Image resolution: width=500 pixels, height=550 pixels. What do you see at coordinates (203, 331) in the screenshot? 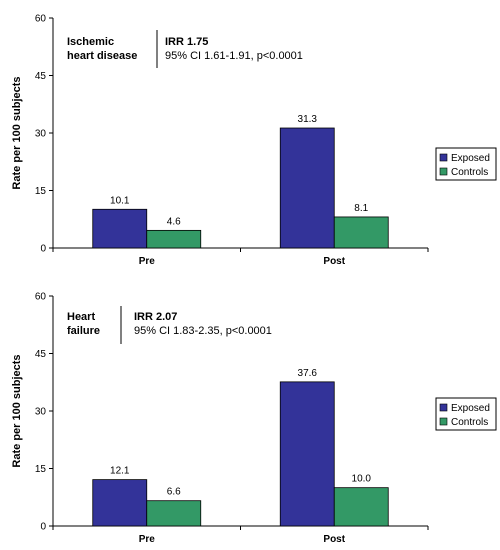
I see `annotation-ci: 95% CI 1.83-2.35, p<0.0001` at bounding box center [203, 331].